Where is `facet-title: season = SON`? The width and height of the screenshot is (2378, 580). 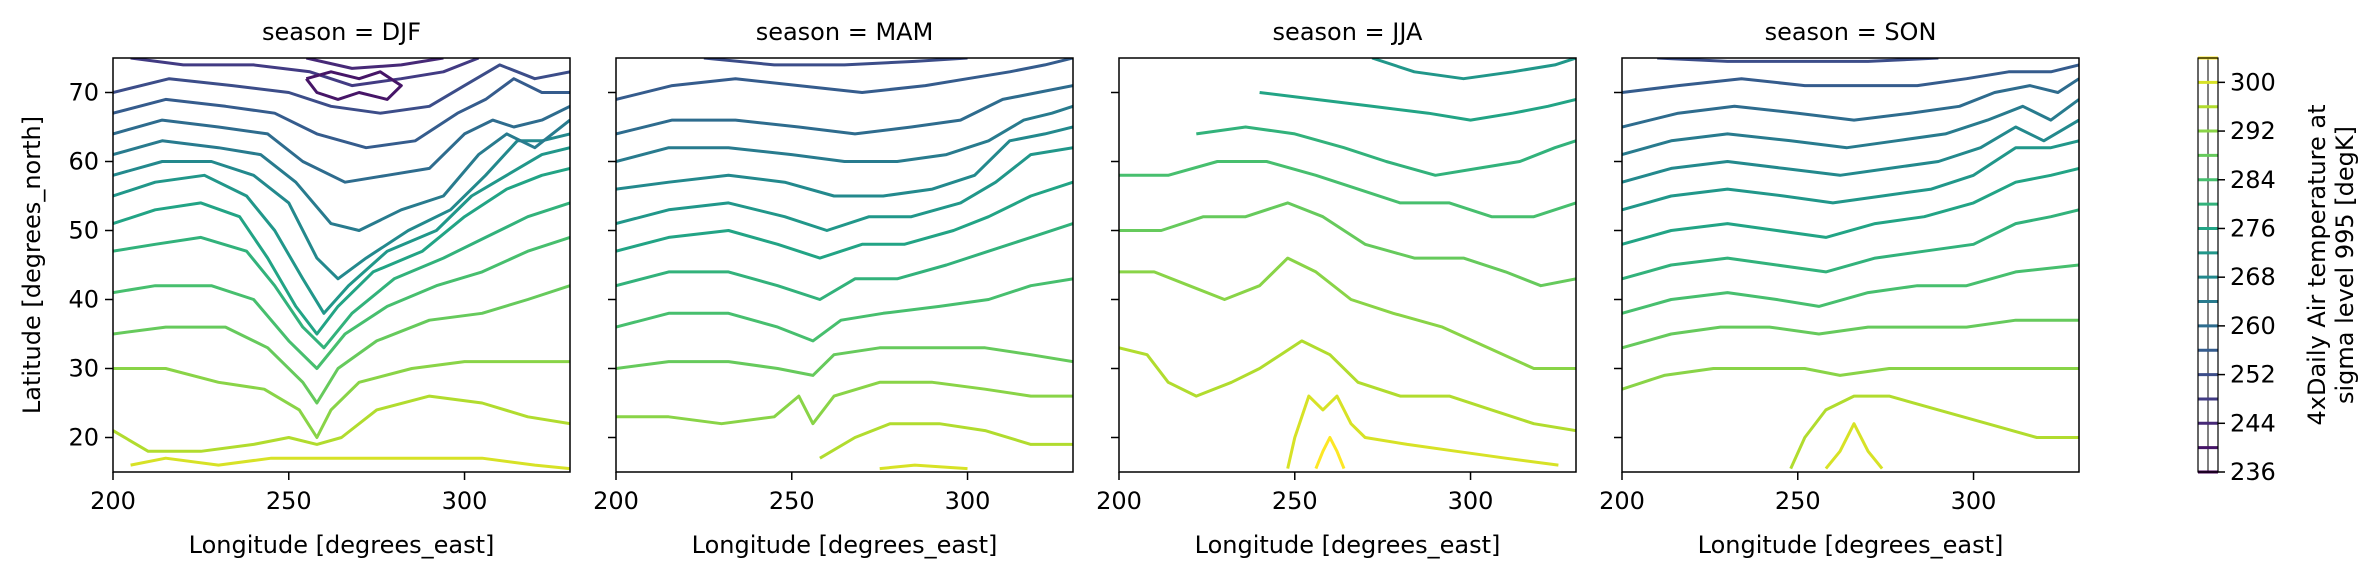 facet-title: season = SON is located at coordinates (1851, 32).